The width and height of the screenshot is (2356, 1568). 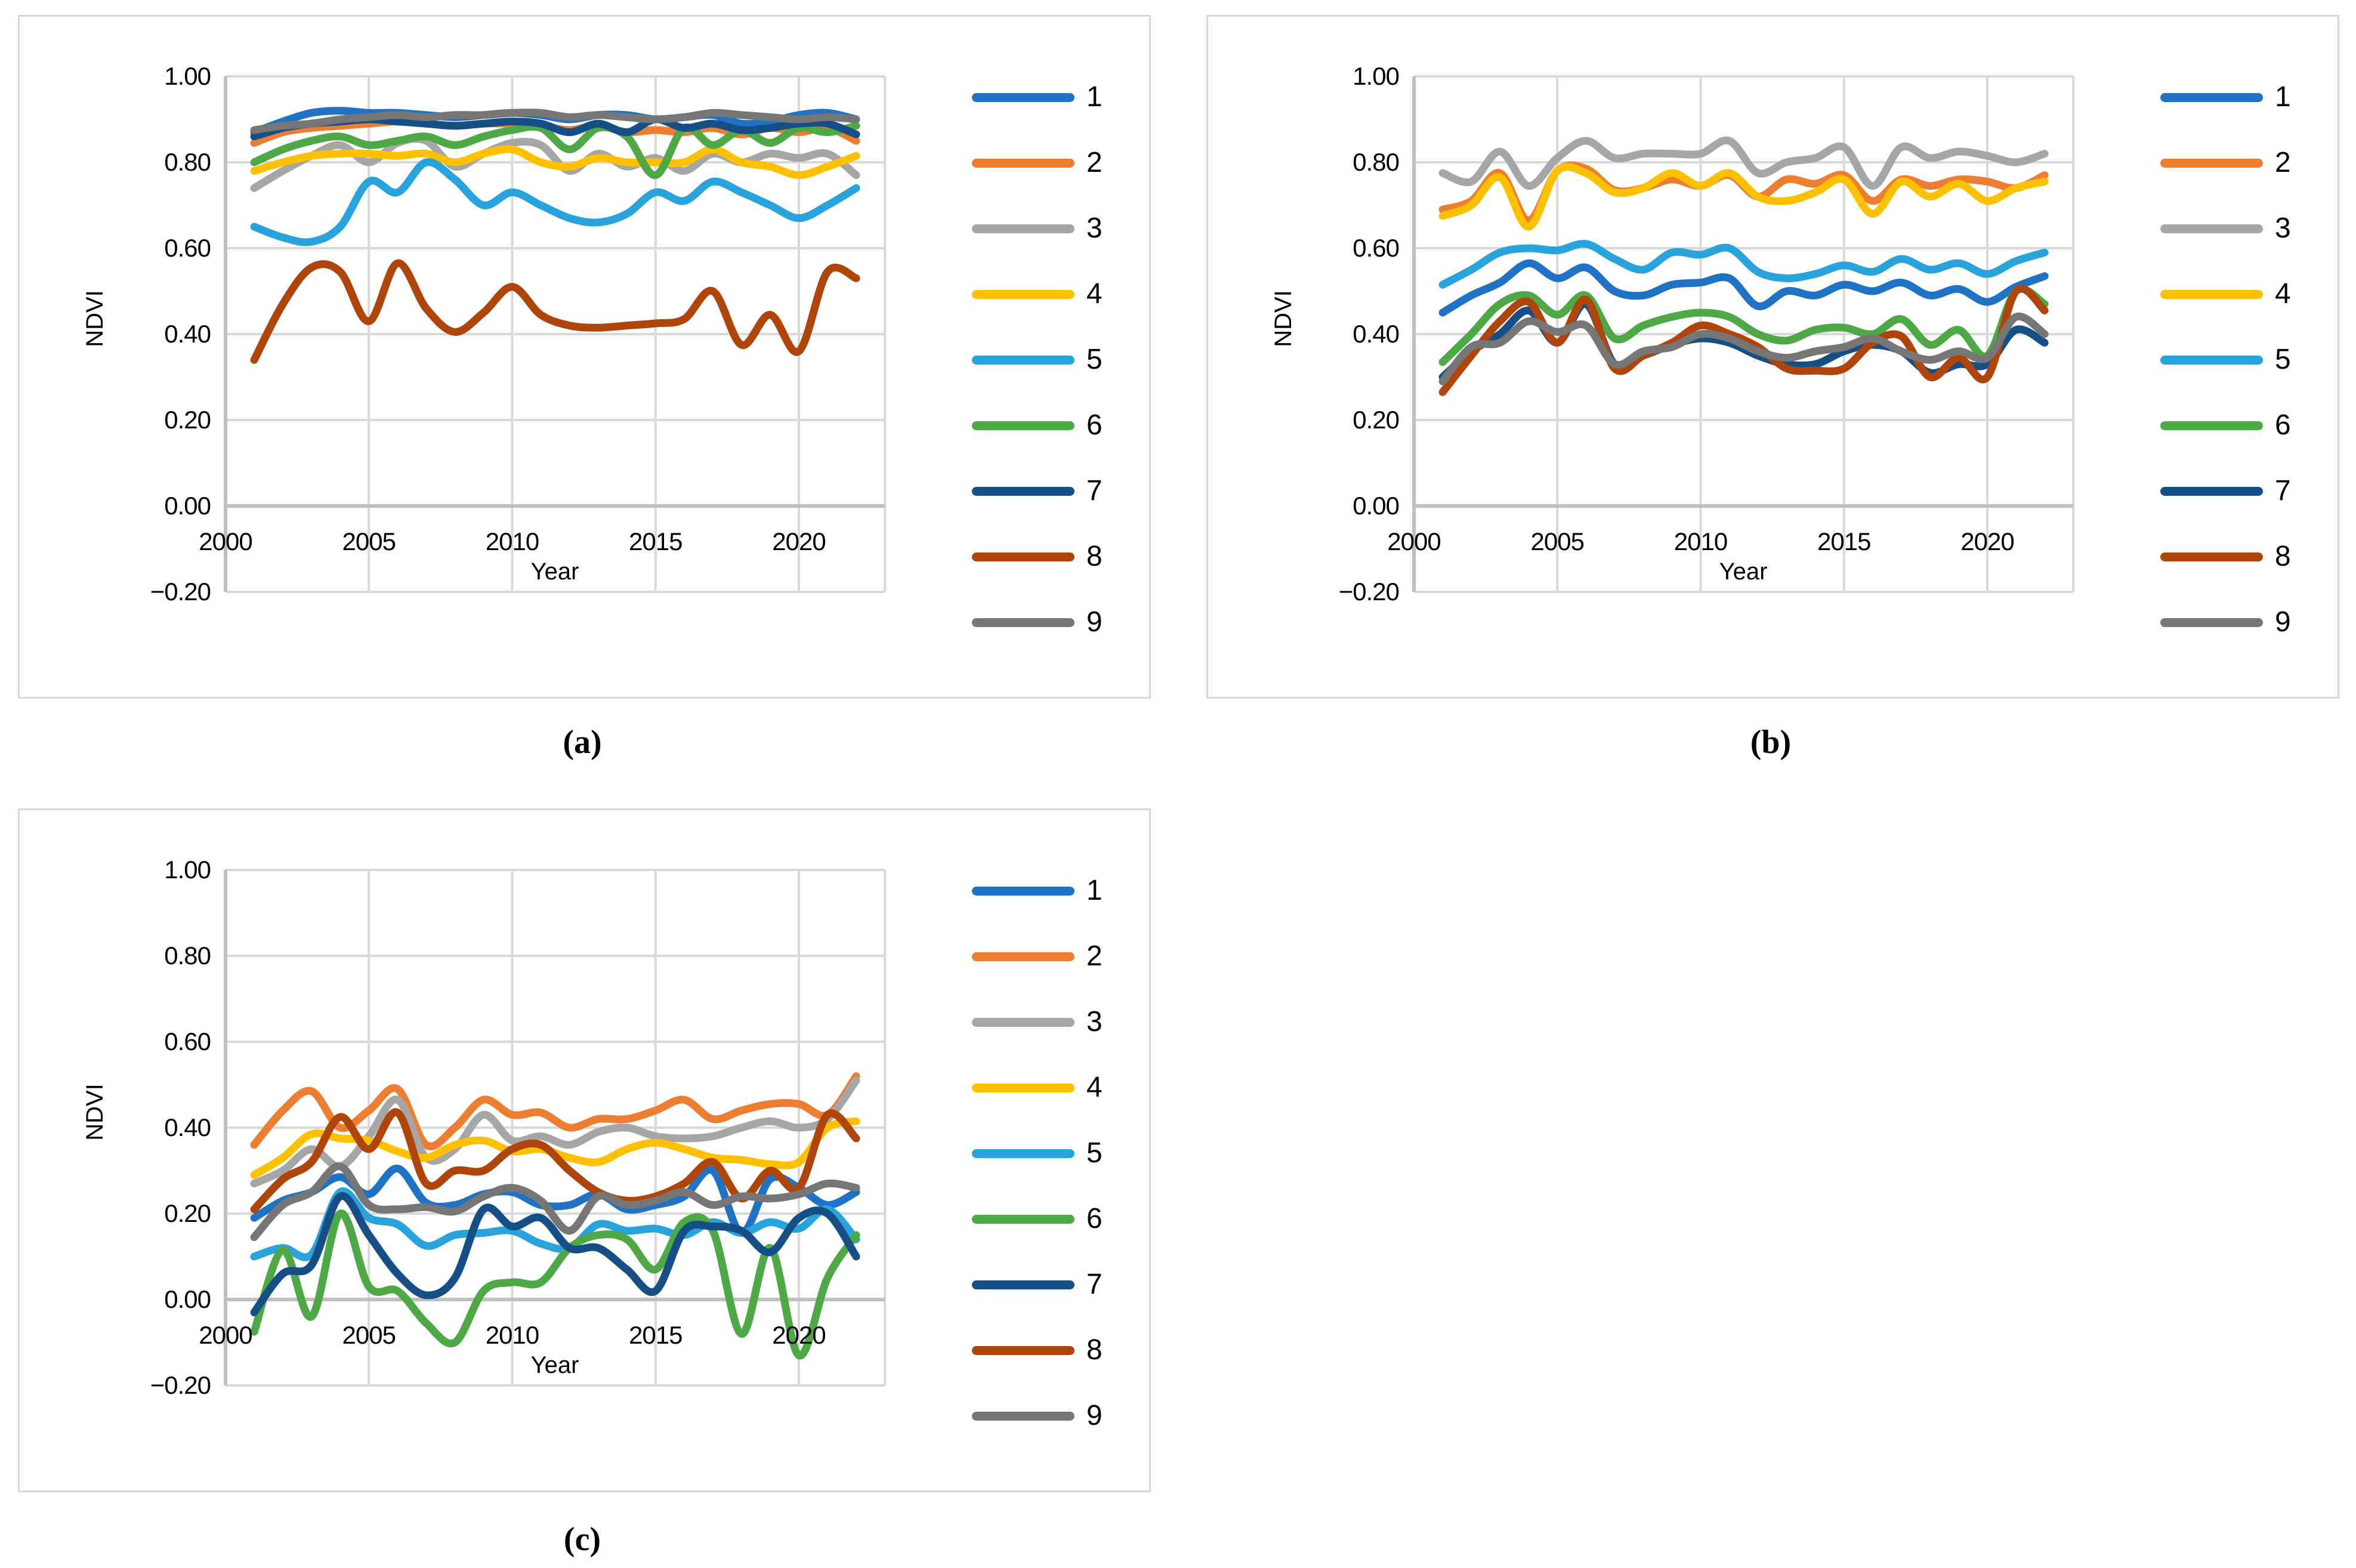 I want to click on legend-item-3: 3, so click(x=1058, y=1022).